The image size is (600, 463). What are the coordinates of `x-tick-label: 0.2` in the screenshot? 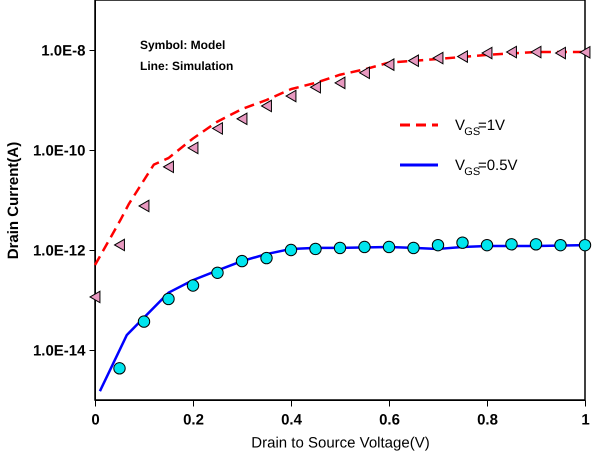 It's located at (193, 420).